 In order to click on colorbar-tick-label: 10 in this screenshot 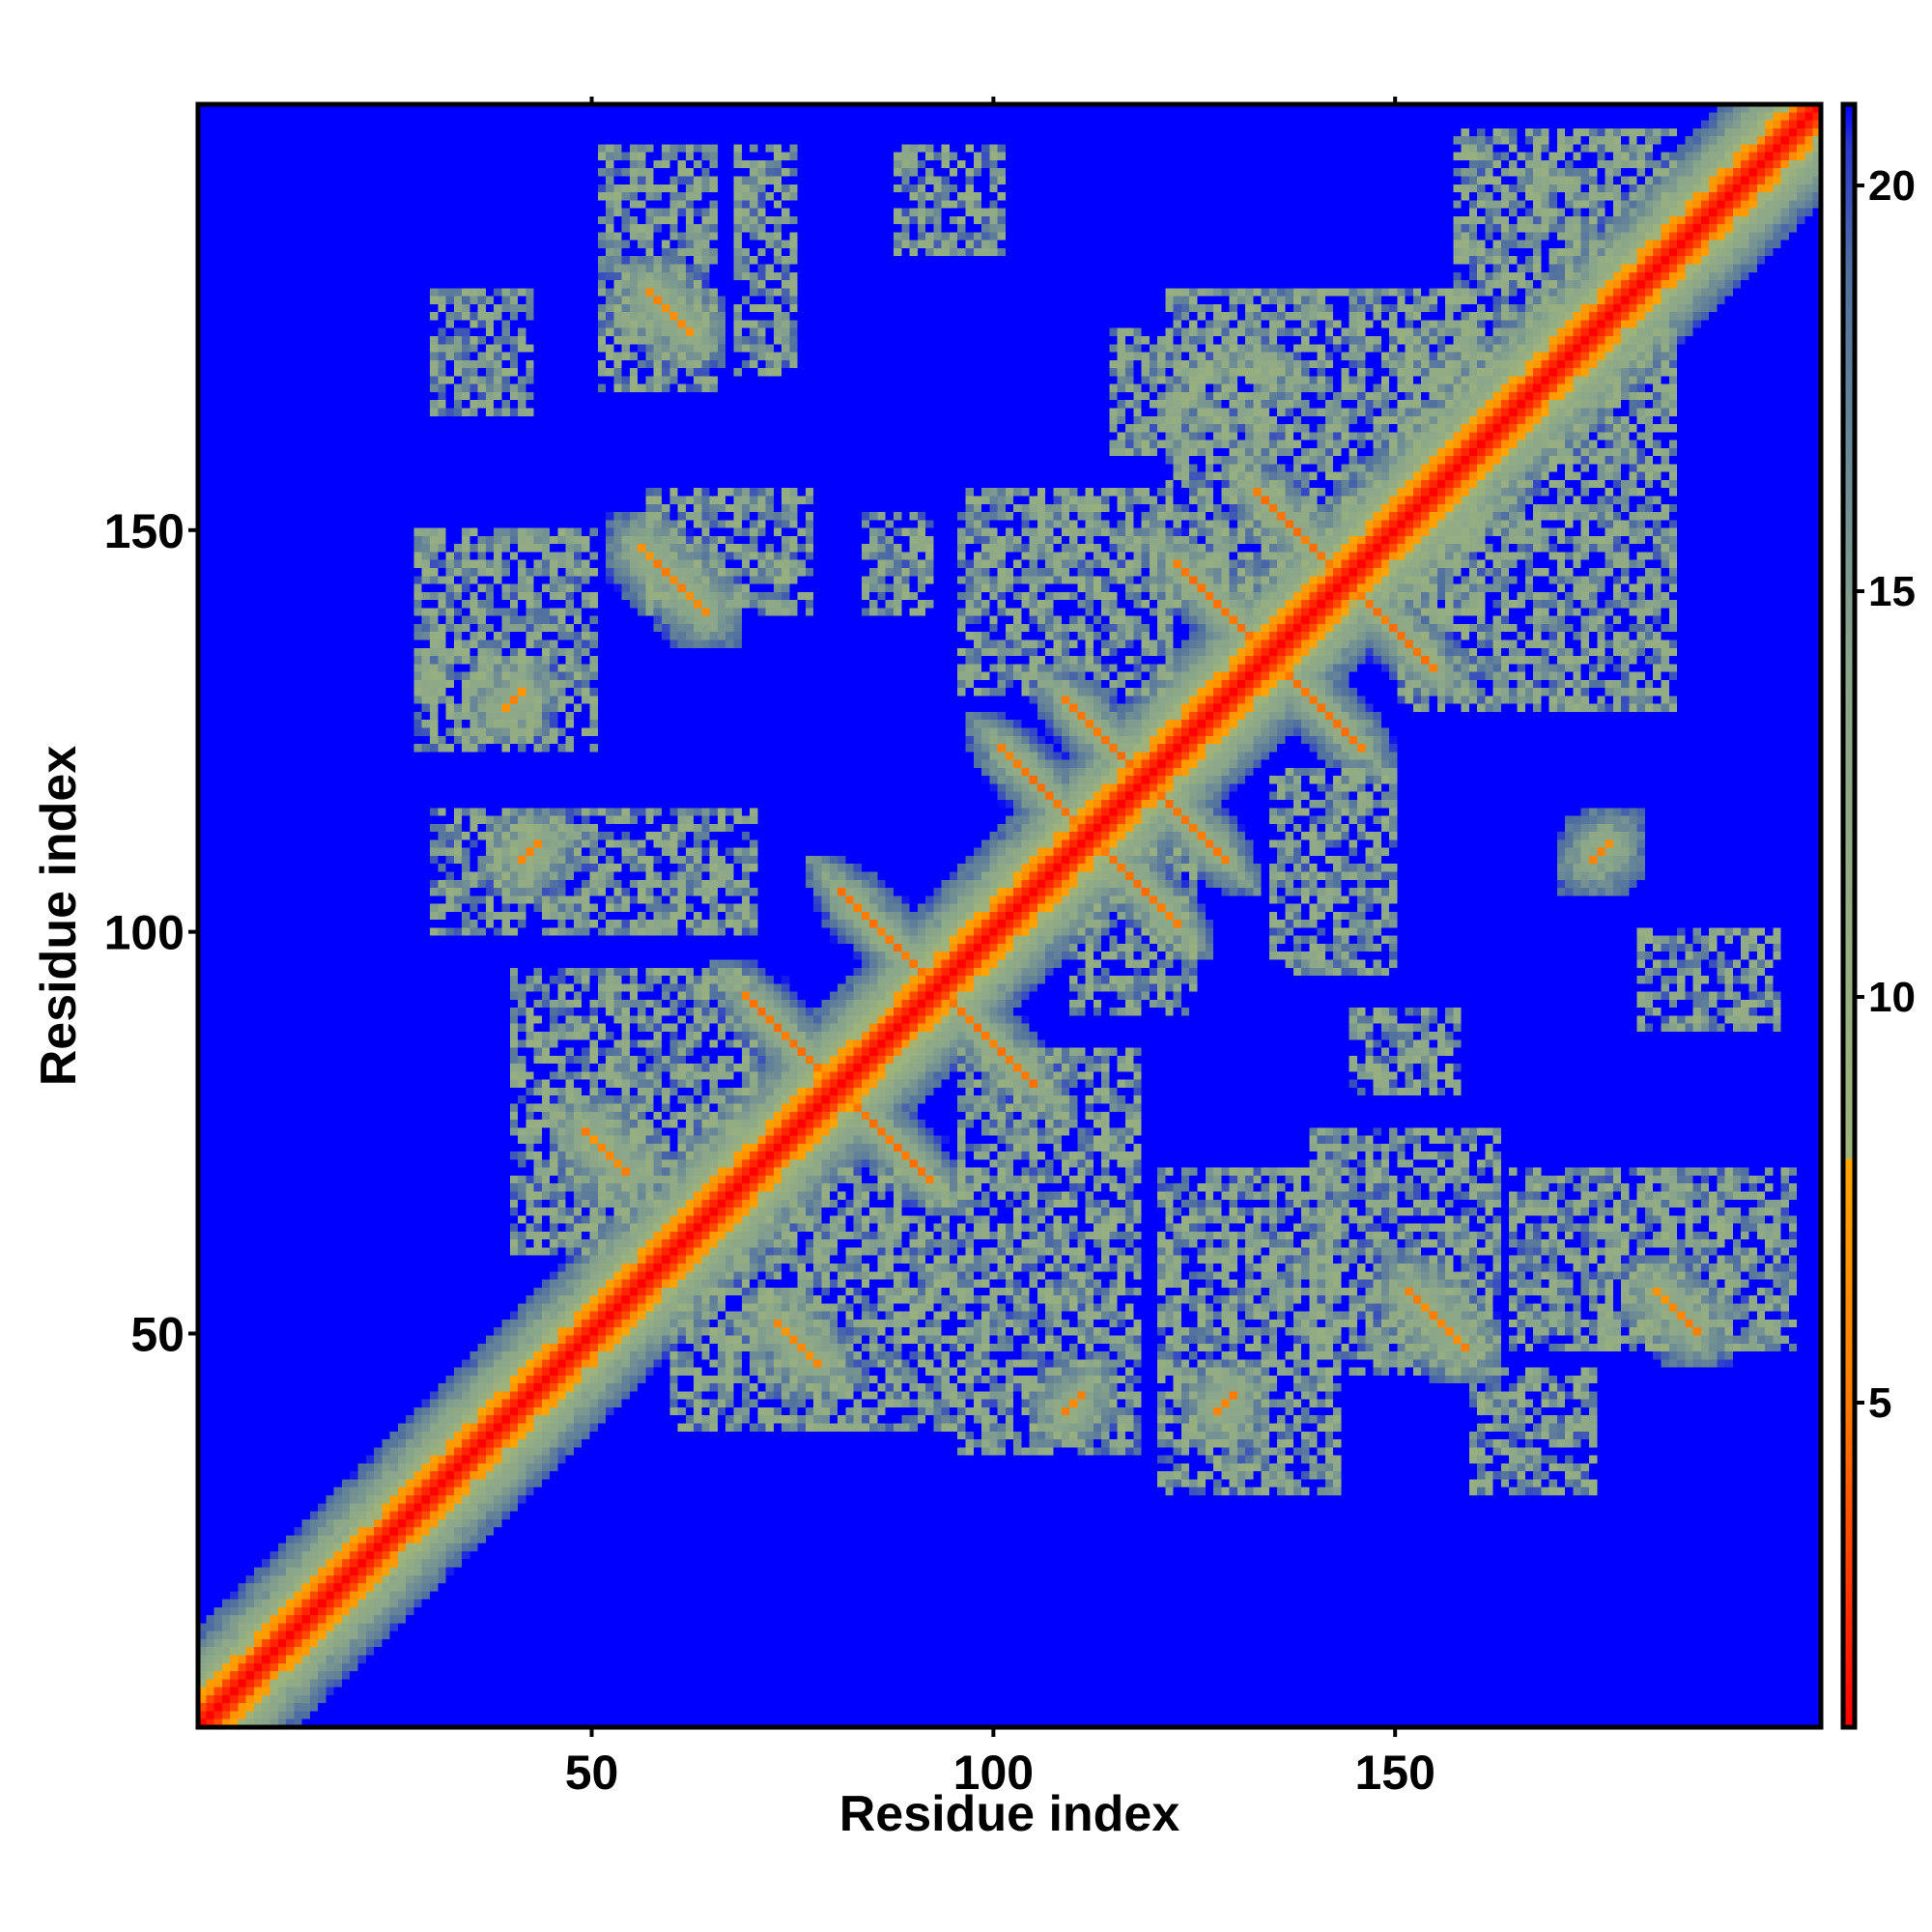, I will do `click(1892, 997)`.